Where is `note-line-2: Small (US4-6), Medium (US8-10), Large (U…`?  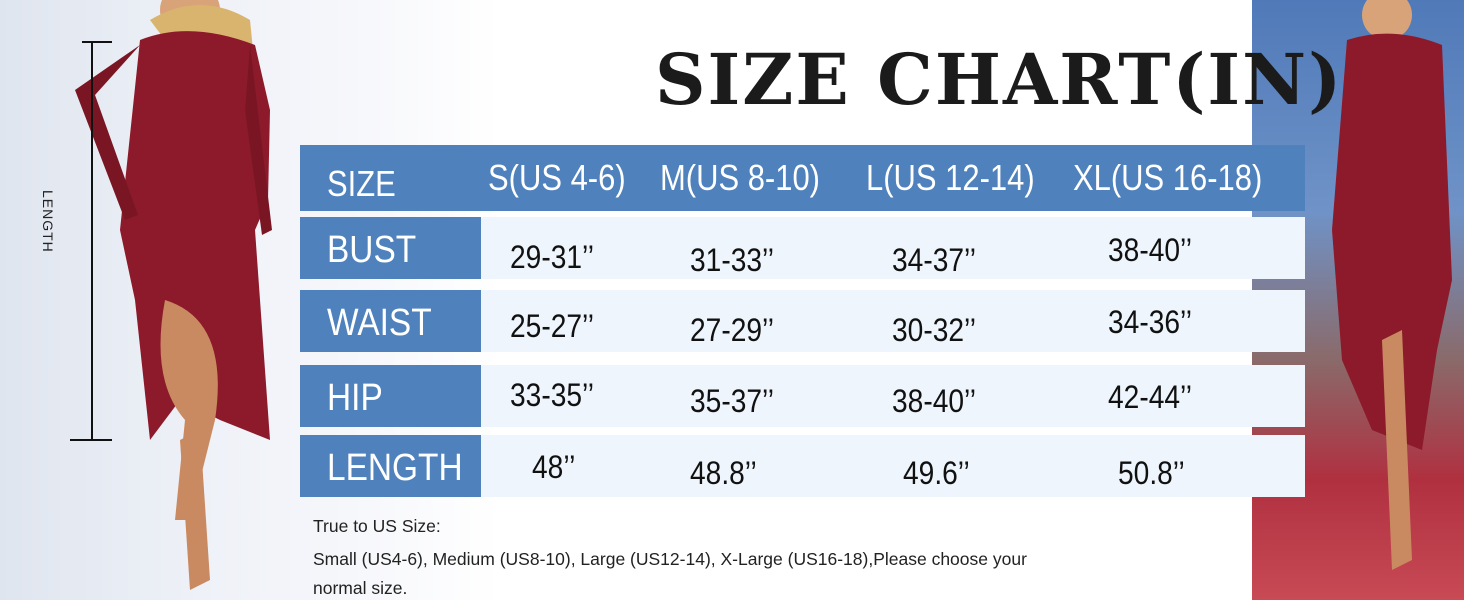
note-line-2: Small (US4-6), Medium (US8-10), Large (U… is located at coordinates (670, 559).